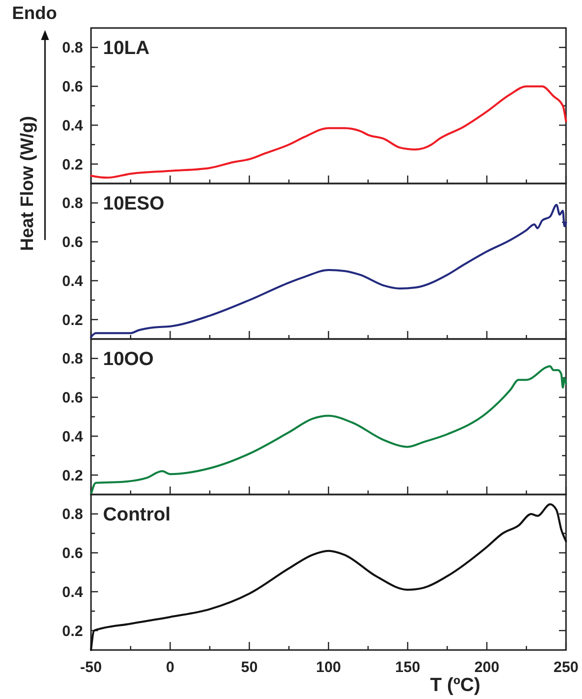  I want to click on x-tick-label: 250, so click(566, 667).